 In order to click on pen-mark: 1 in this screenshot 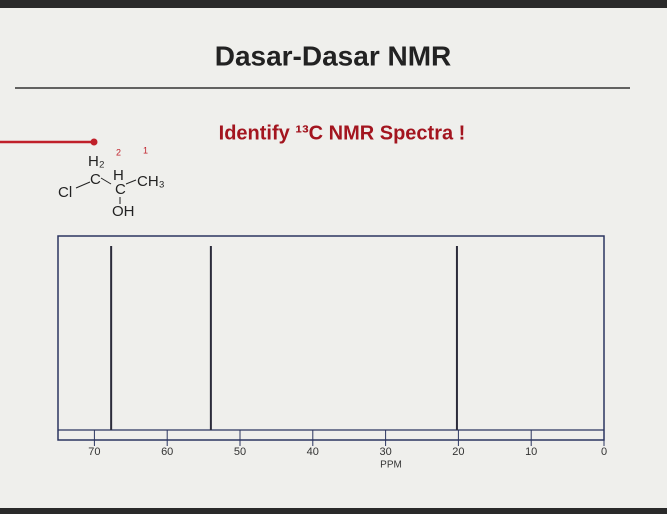, I will do `click(145, 150)`.